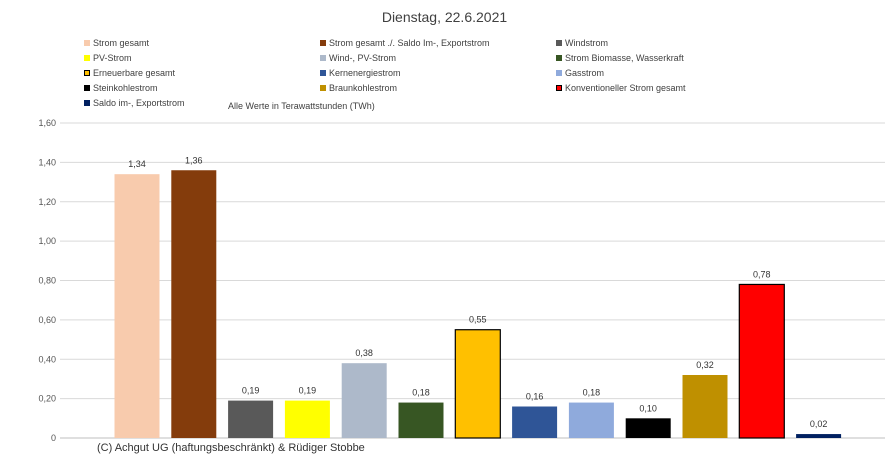  What do you see at coordinates (194, 160) in the screenshot?
I see `bar-value-label: 1,36` at bounding box center [194, 160].